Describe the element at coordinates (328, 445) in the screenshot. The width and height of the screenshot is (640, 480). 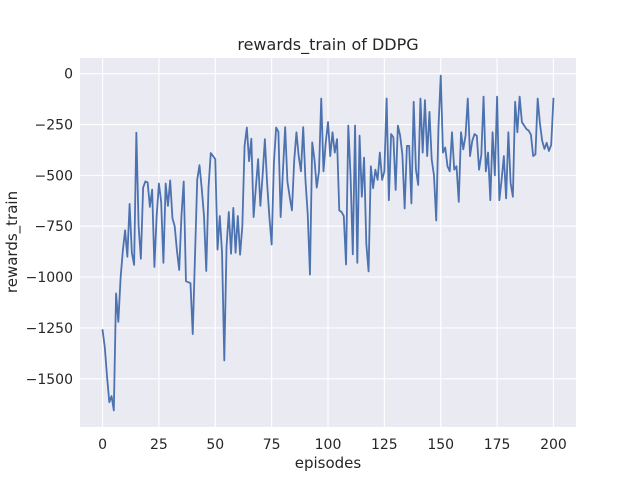
I see `x-tick-label: 100` at that location.